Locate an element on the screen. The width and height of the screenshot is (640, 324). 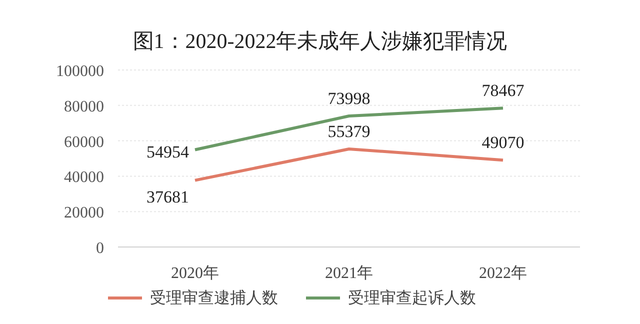
data-label: 73998 is located at coordinates (349, 98).